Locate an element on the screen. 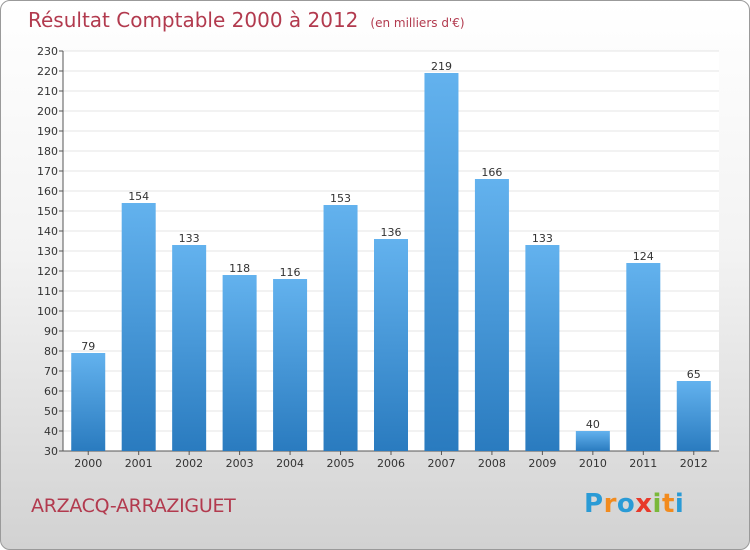  x-tick-label: 2007 is located at coordinates (441, 463).